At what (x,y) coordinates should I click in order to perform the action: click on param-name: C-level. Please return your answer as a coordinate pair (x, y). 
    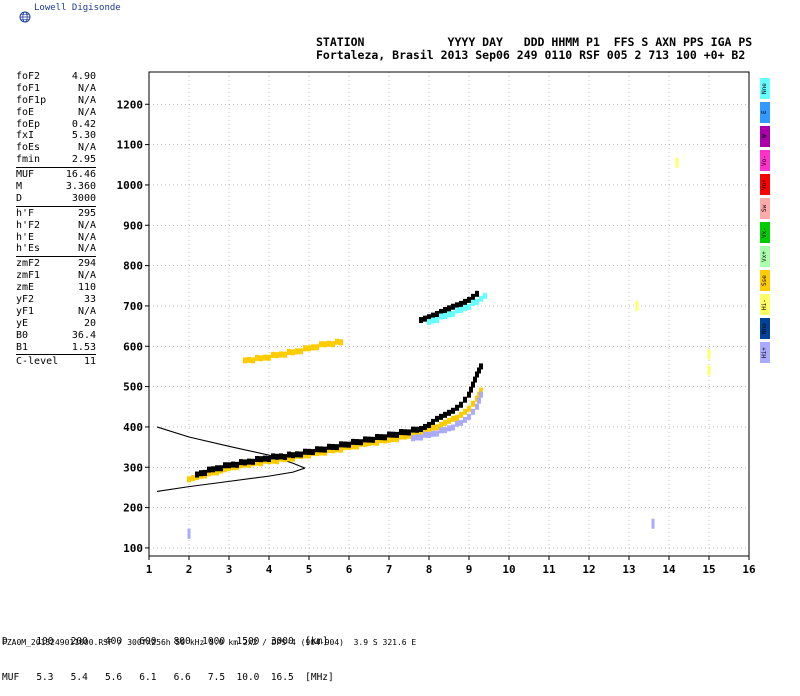
    Looking at the image, I should click on (37, 362).